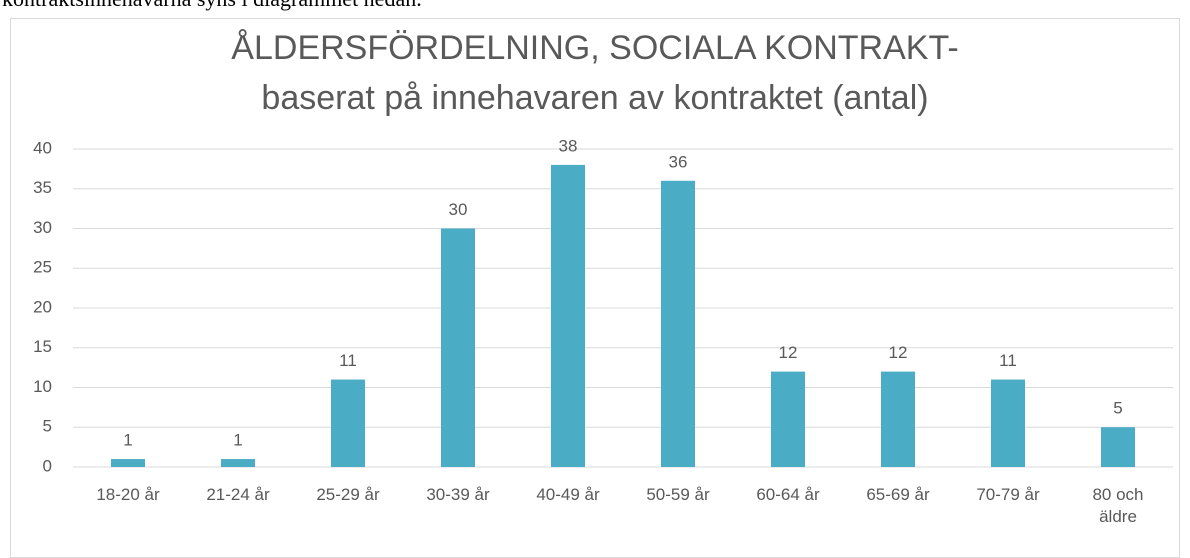 Image resolution: width=1190 pixels, height=558 pixels. Describe the element at coordinates (42, 147) in the screenshot. I see `y-tick-label: 40` at that location.